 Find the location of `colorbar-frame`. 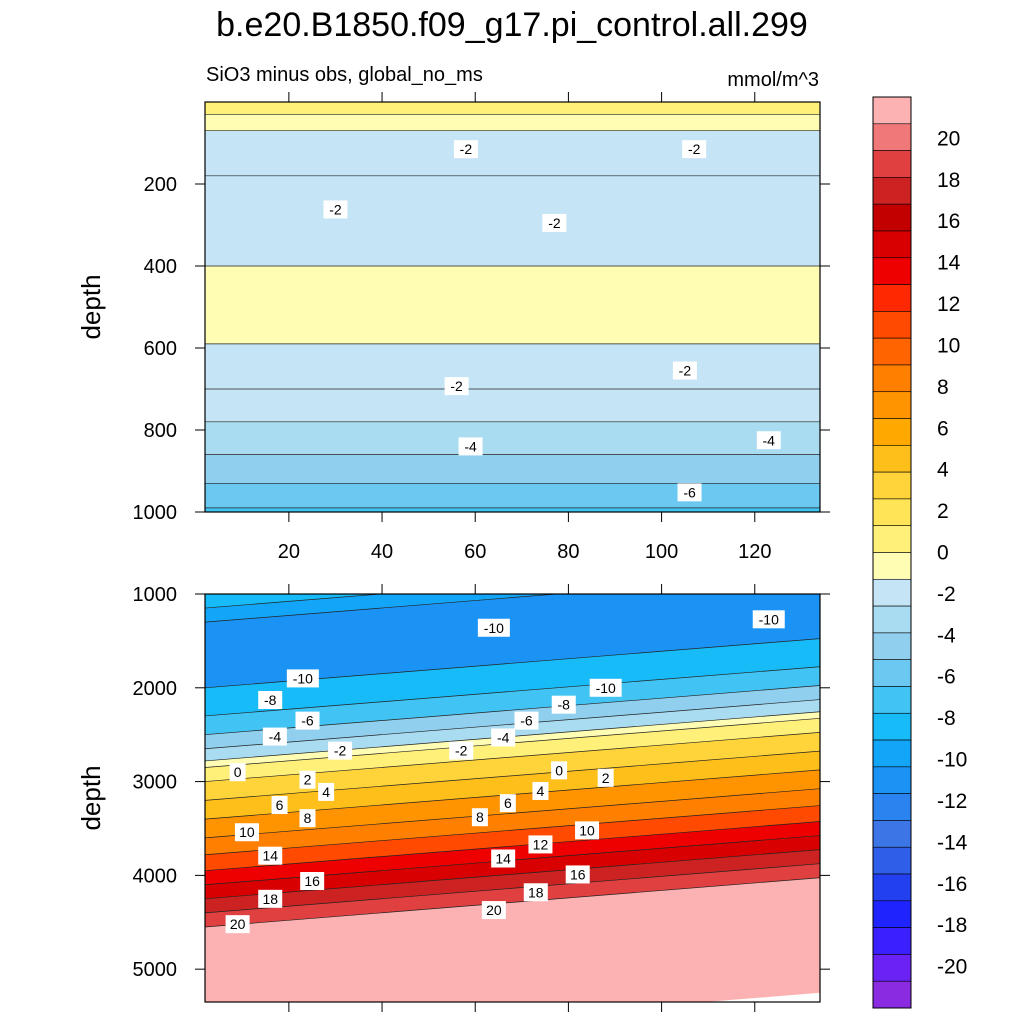

colorbar-frame is located at coordinates (892, 552).